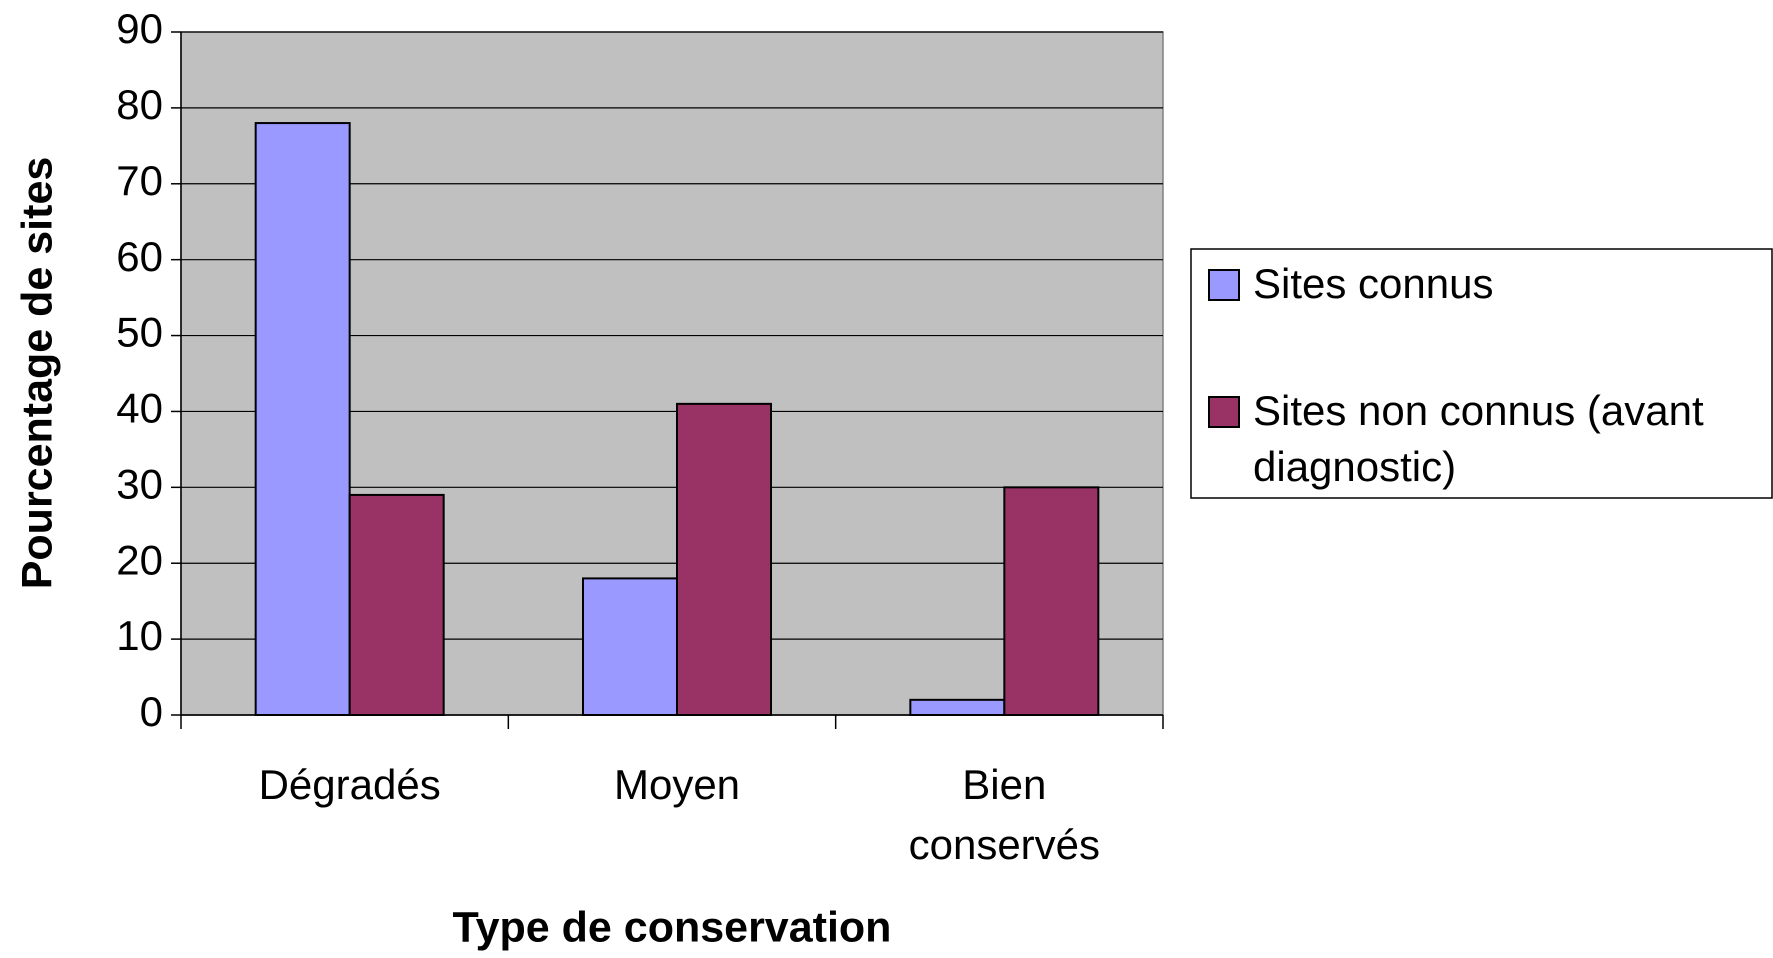 This screenshot has width=1773, height=958. I want to click on x-tick-label: Dégradés, so click(349, 784).